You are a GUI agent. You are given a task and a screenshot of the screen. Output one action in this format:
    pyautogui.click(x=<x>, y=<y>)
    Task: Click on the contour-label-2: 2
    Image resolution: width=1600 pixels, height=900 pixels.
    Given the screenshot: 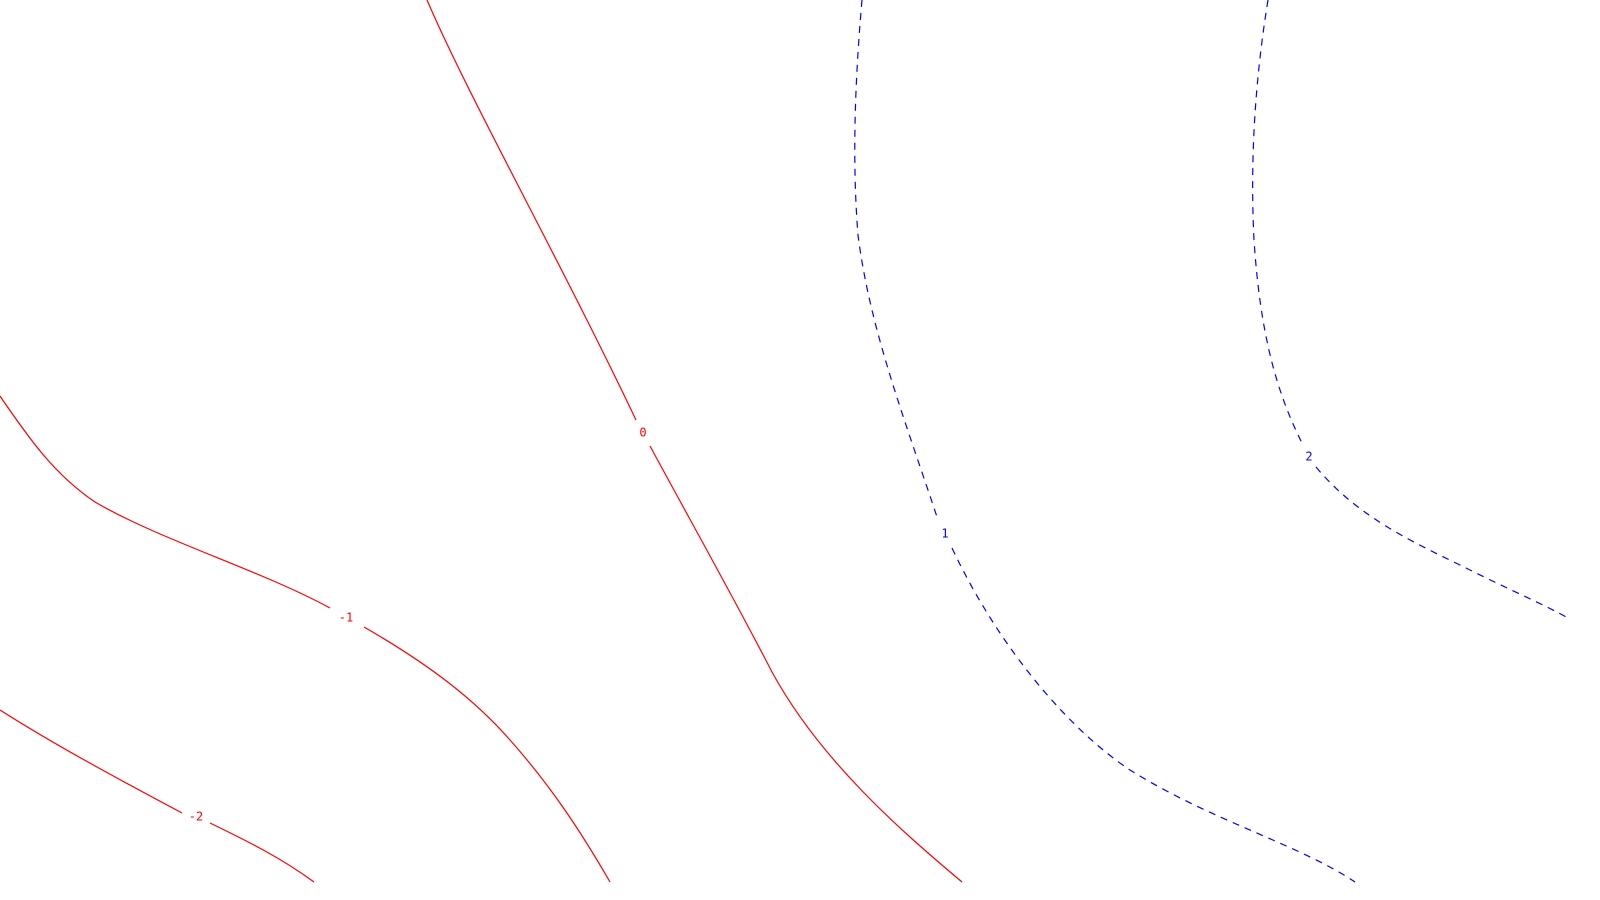 What is the action you would take?
    pyautogui.click(x=1308, y=457)
    